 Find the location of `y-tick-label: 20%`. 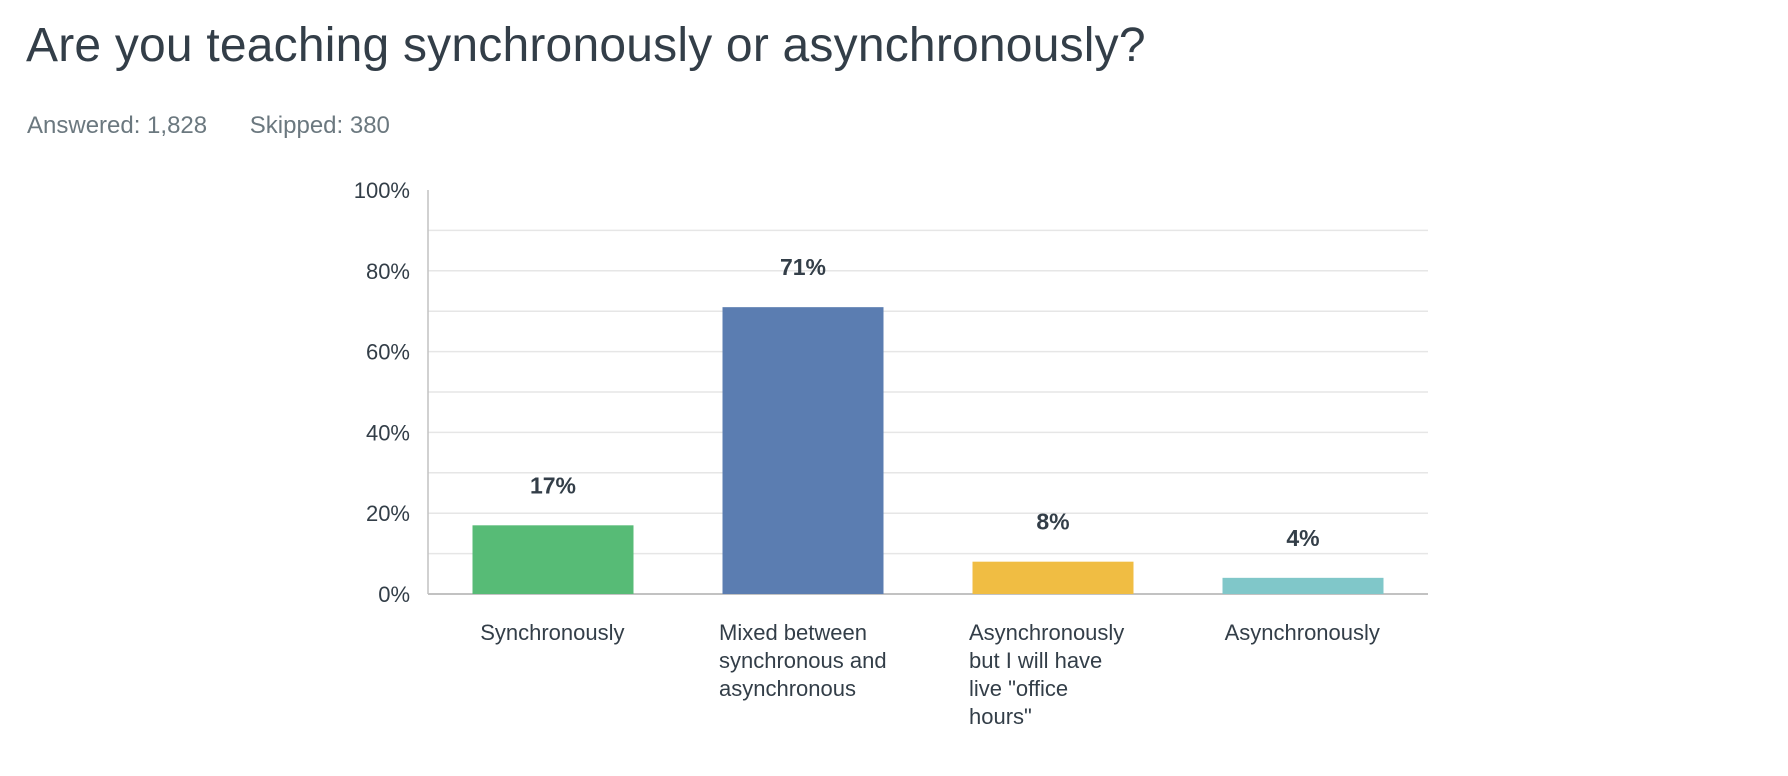

y-tick-label: 20% is located at coordinates (388, 513).